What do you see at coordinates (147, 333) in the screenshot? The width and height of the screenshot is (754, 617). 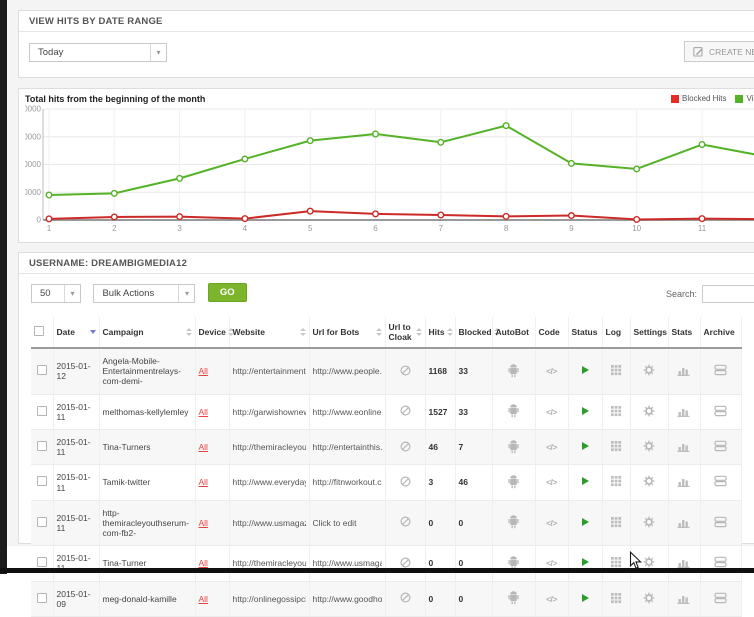 I see `header-campaign: Campaign` at bounding box center [147, 333].